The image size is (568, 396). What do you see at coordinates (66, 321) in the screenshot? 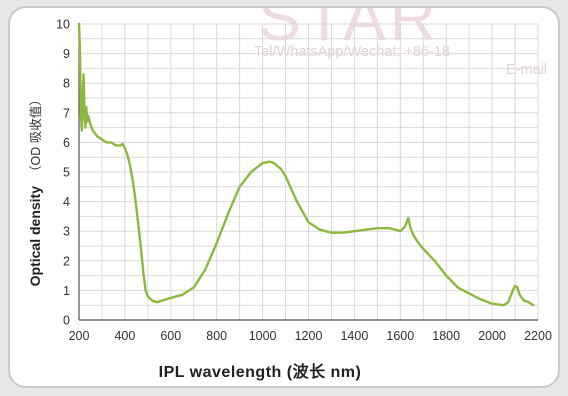
I see `y-tick-label: 0` at bounding box center [66, 321].